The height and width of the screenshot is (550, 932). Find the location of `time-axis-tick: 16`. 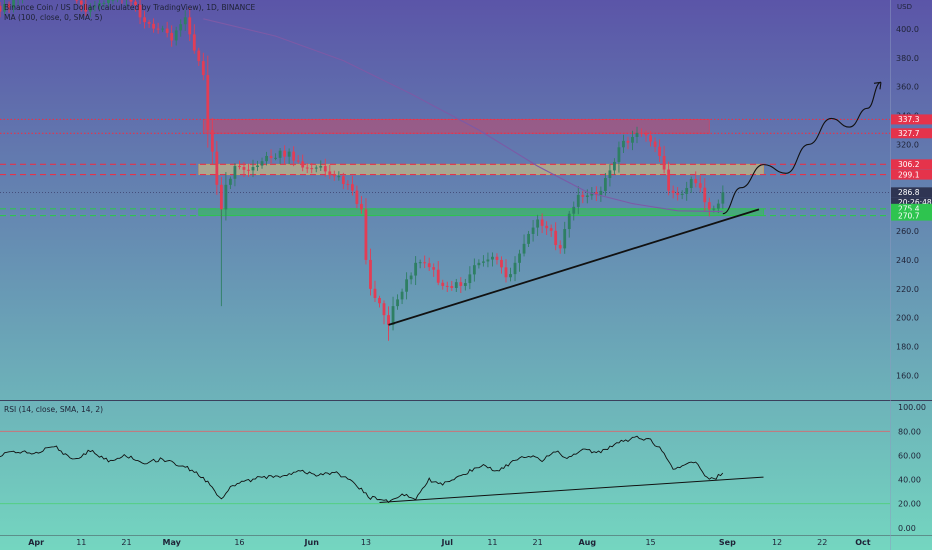

time-axis-tick: 16 is located at coordinates (239, 542).